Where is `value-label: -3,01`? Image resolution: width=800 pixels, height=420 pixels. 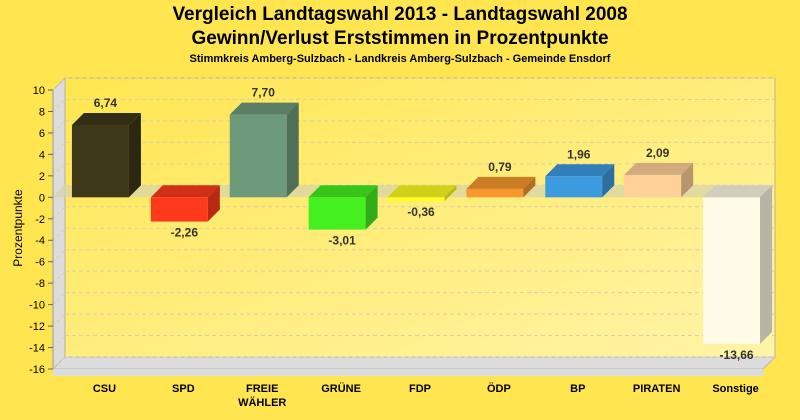 value-label: -3,01 is located at coordinates (342, 241).